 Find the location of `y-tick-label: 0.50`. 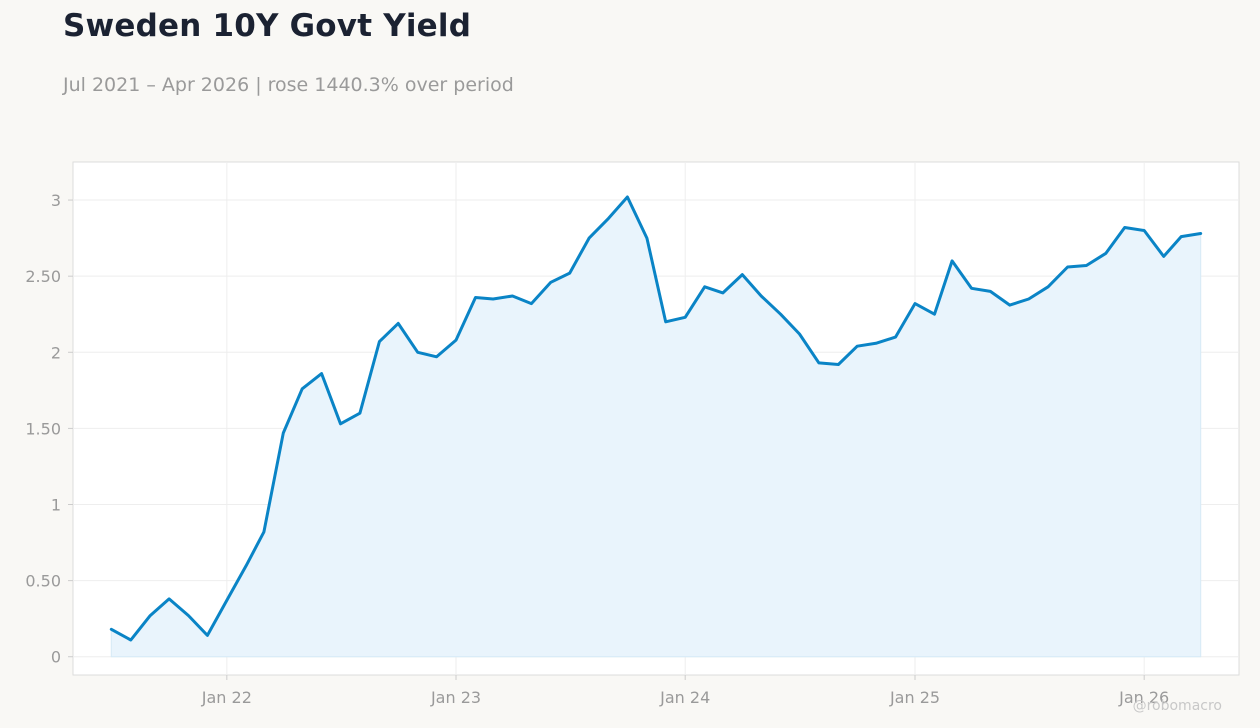

y-tick-label: 0.50 is located at coordinates (43, 581).